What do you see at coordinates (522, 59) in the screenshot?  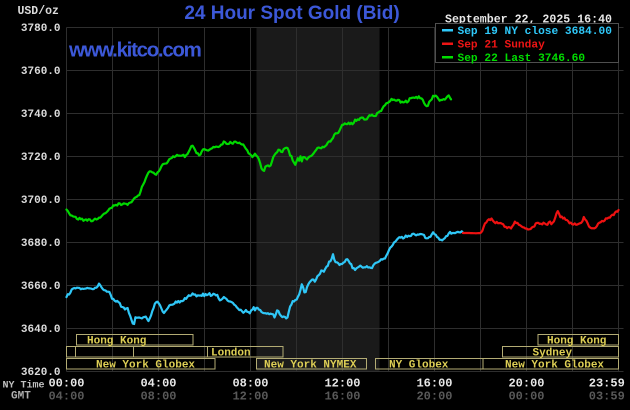 I see `svg-text: Sep 22 Last 3746.60` at bounding box center [522, 59].